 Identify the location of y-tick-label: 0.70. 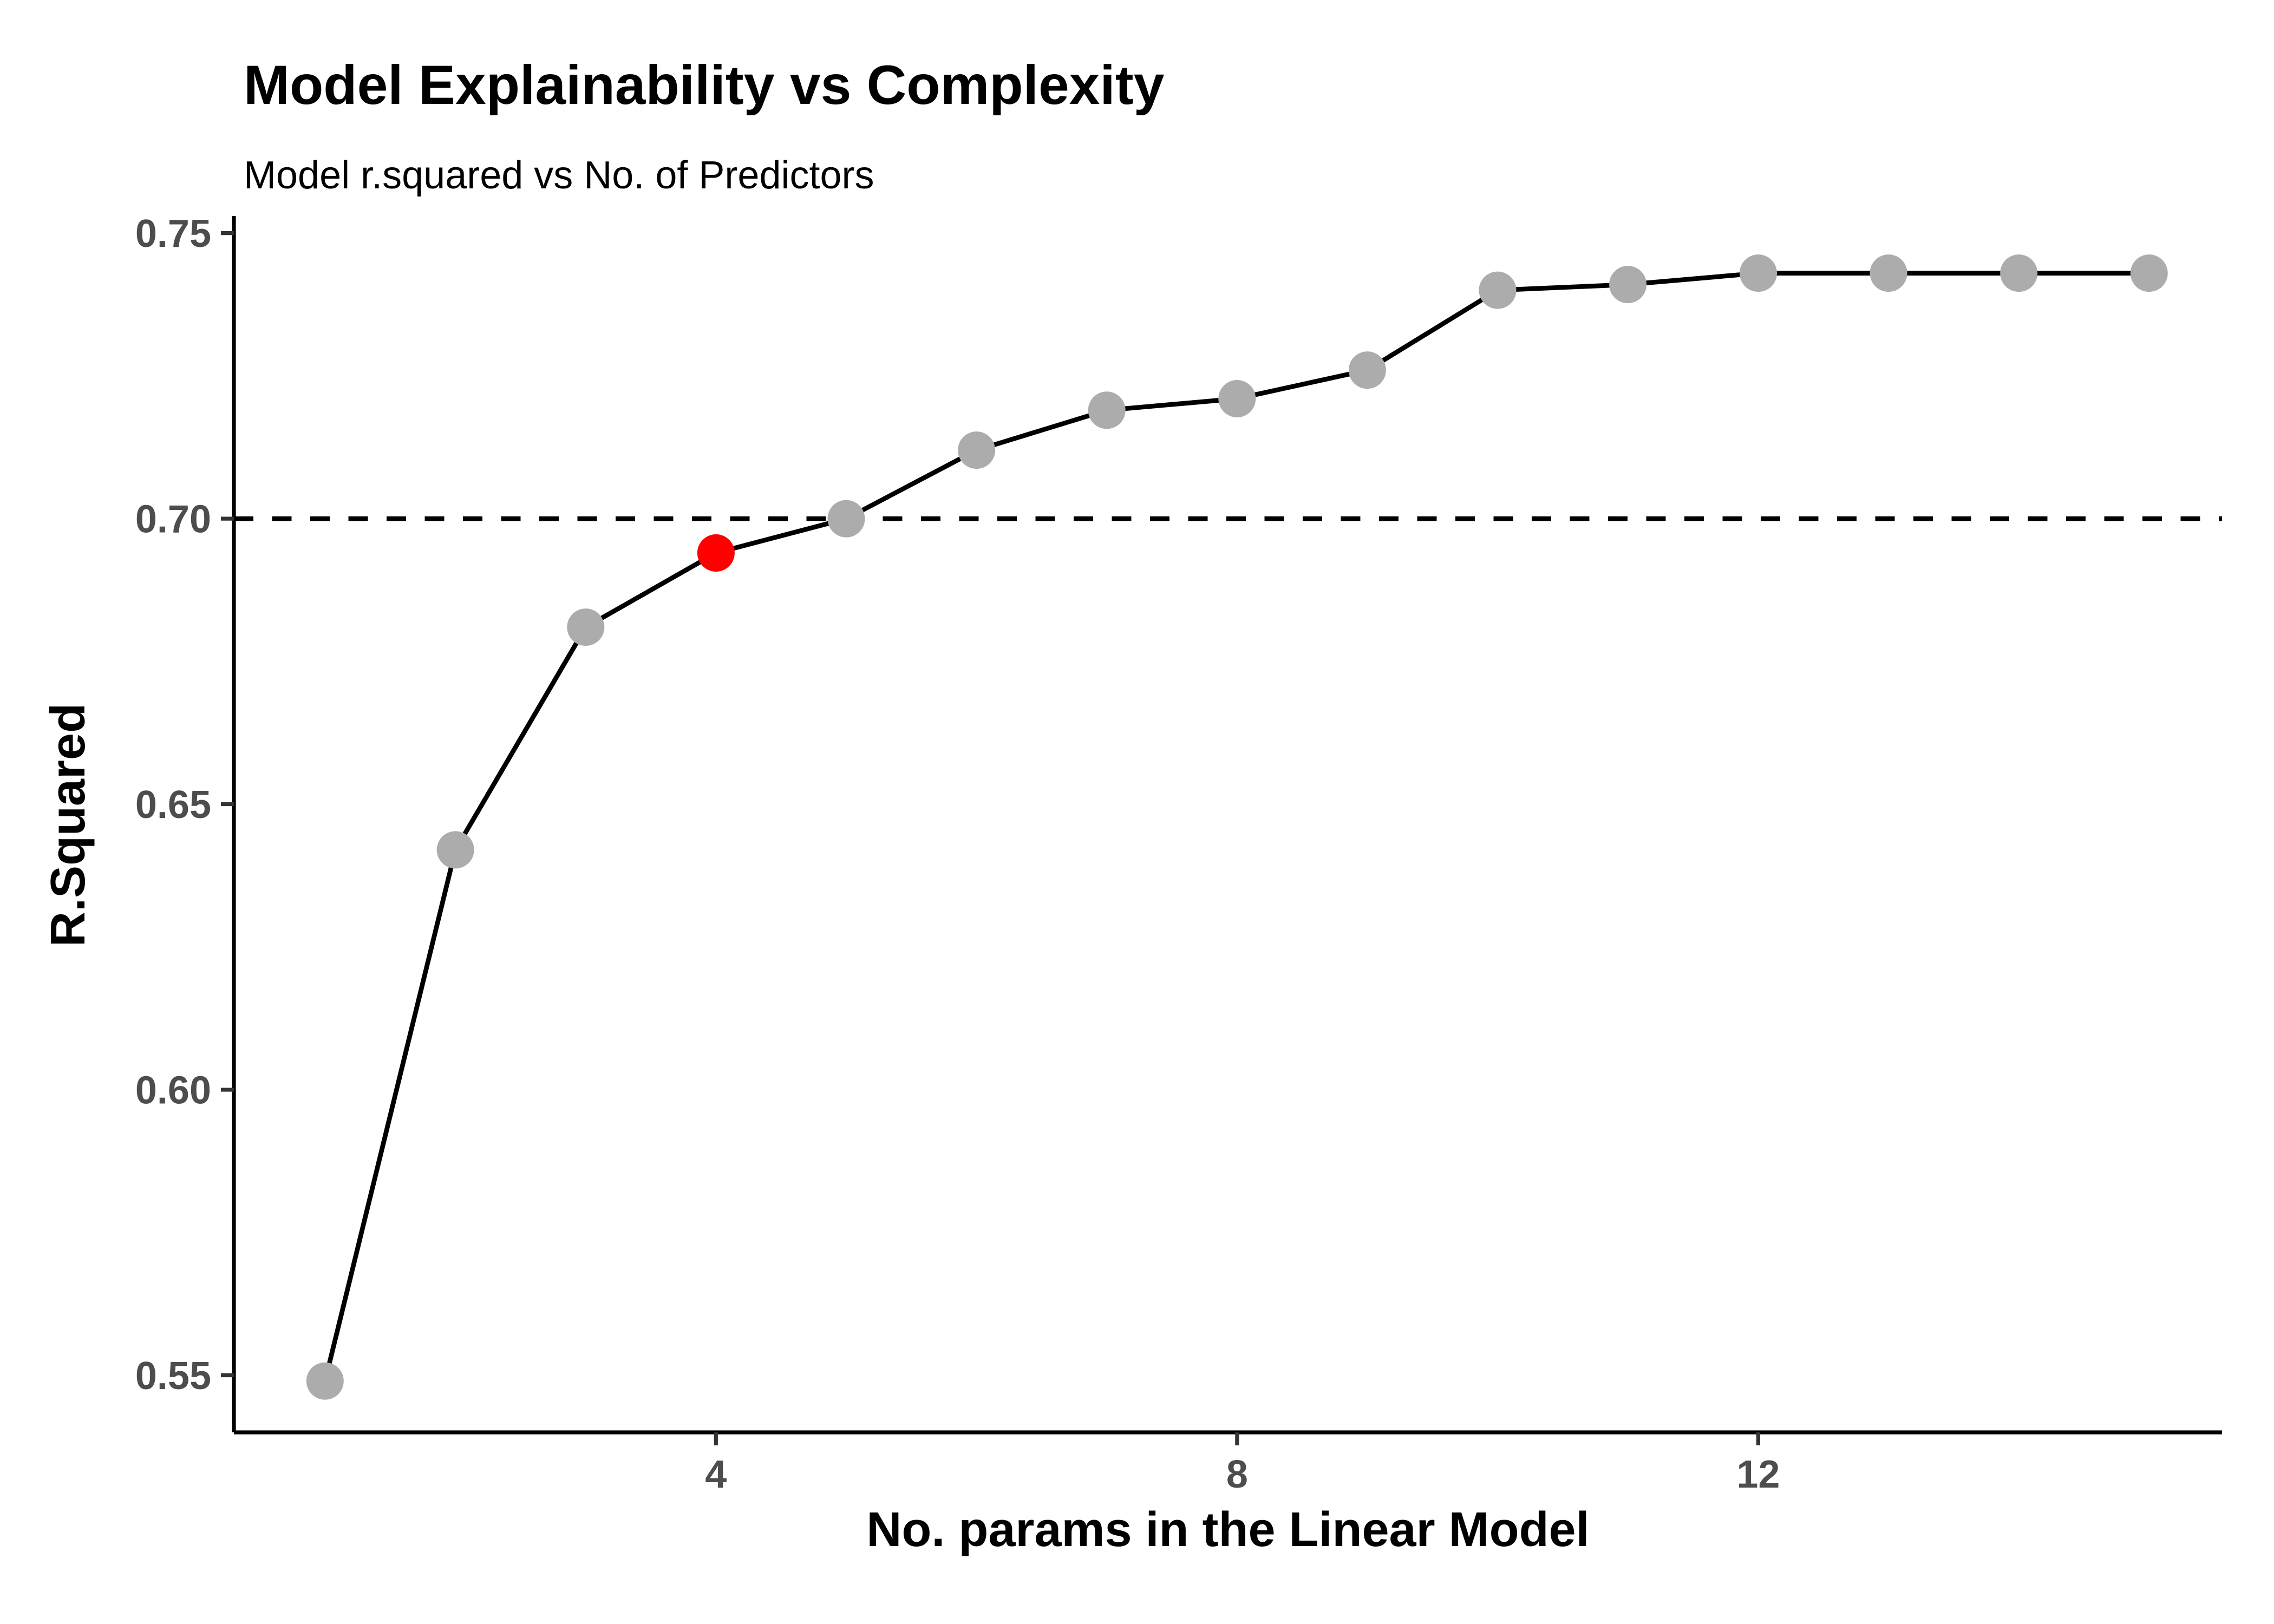
(173, 519).